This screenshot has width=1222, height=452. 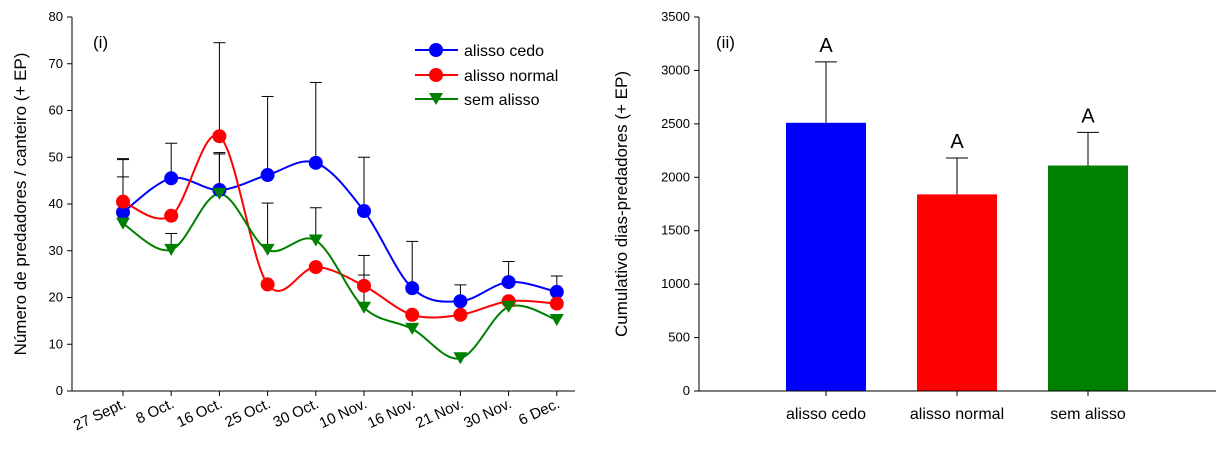 I want to click on series-line-sem-alisso, so click(x=340, y=276).